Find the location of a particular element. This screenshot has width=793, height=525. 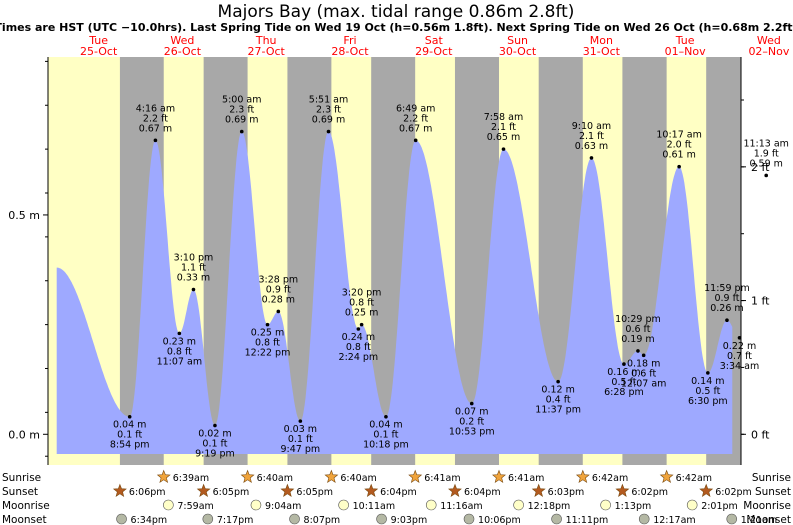

moonset-time: 9:03pm is located at coordinates (409, 520).